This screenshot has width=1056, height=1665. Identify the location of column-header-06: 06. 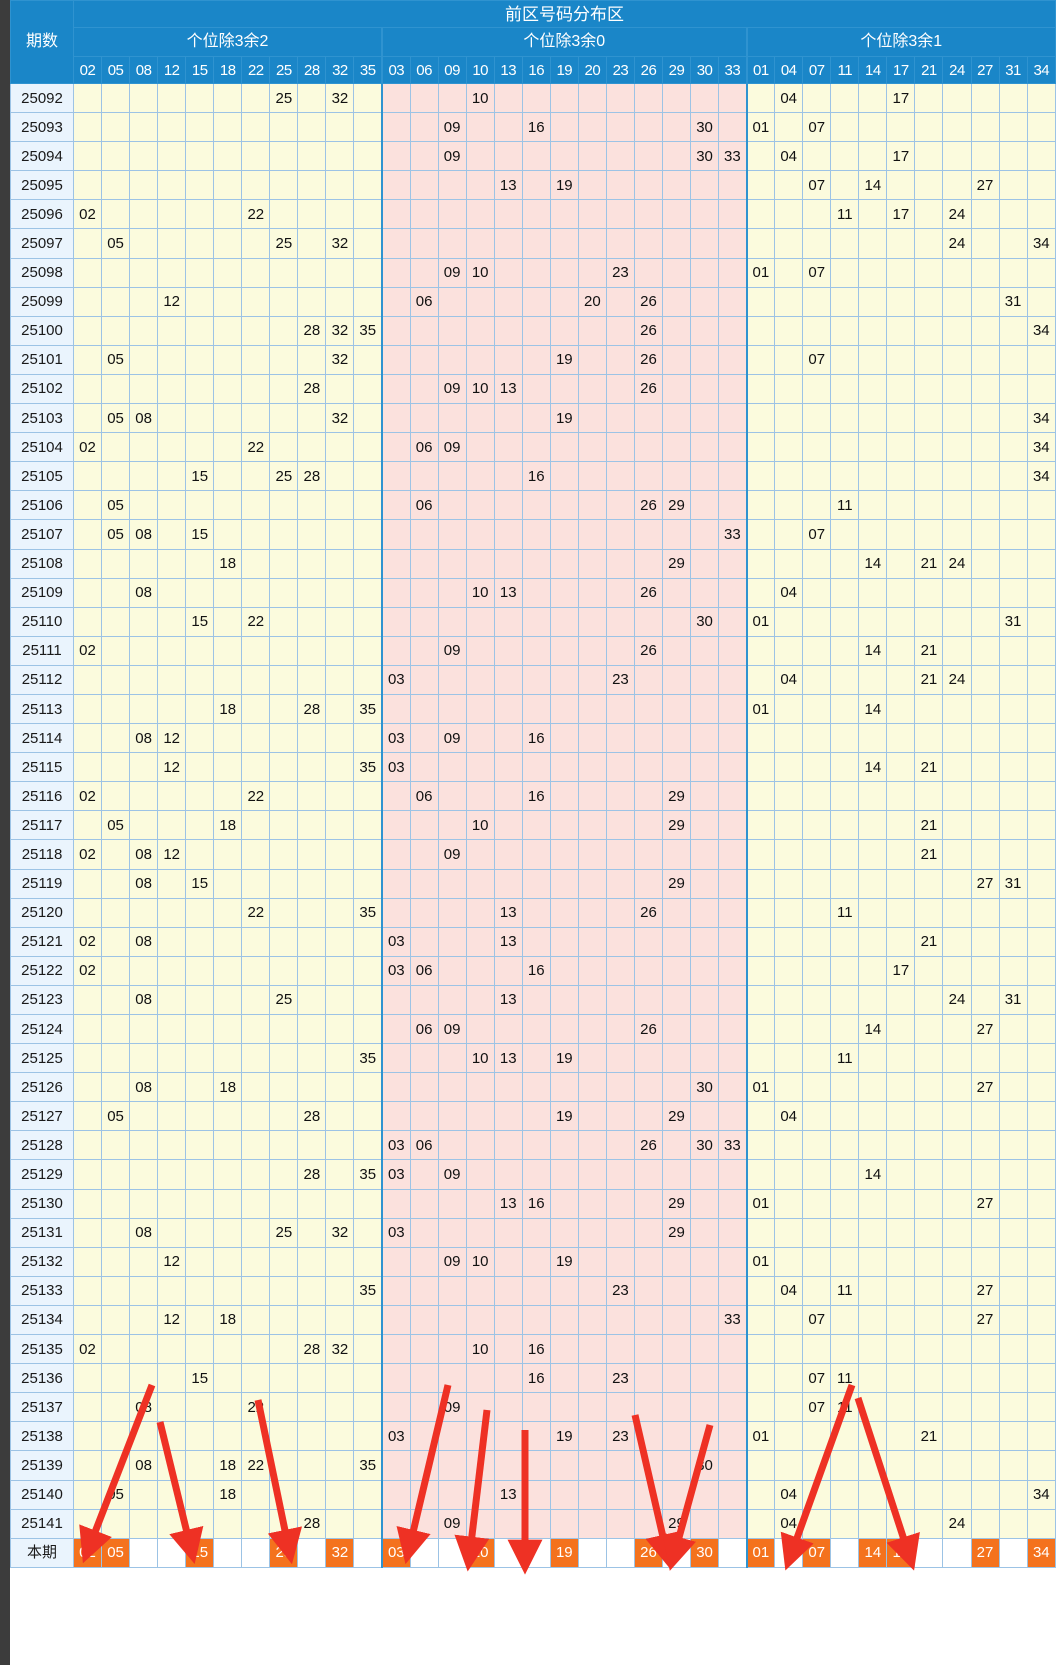
(424, 70).